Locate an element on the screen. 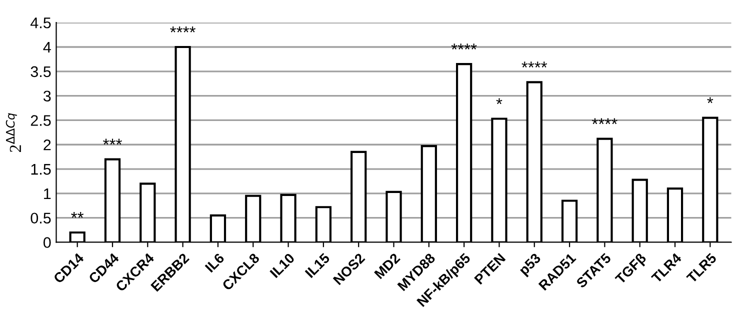 The width and height of the screenshot is (750, 323). y-tick-label: 2.5 is located at coordinates (40, 120).